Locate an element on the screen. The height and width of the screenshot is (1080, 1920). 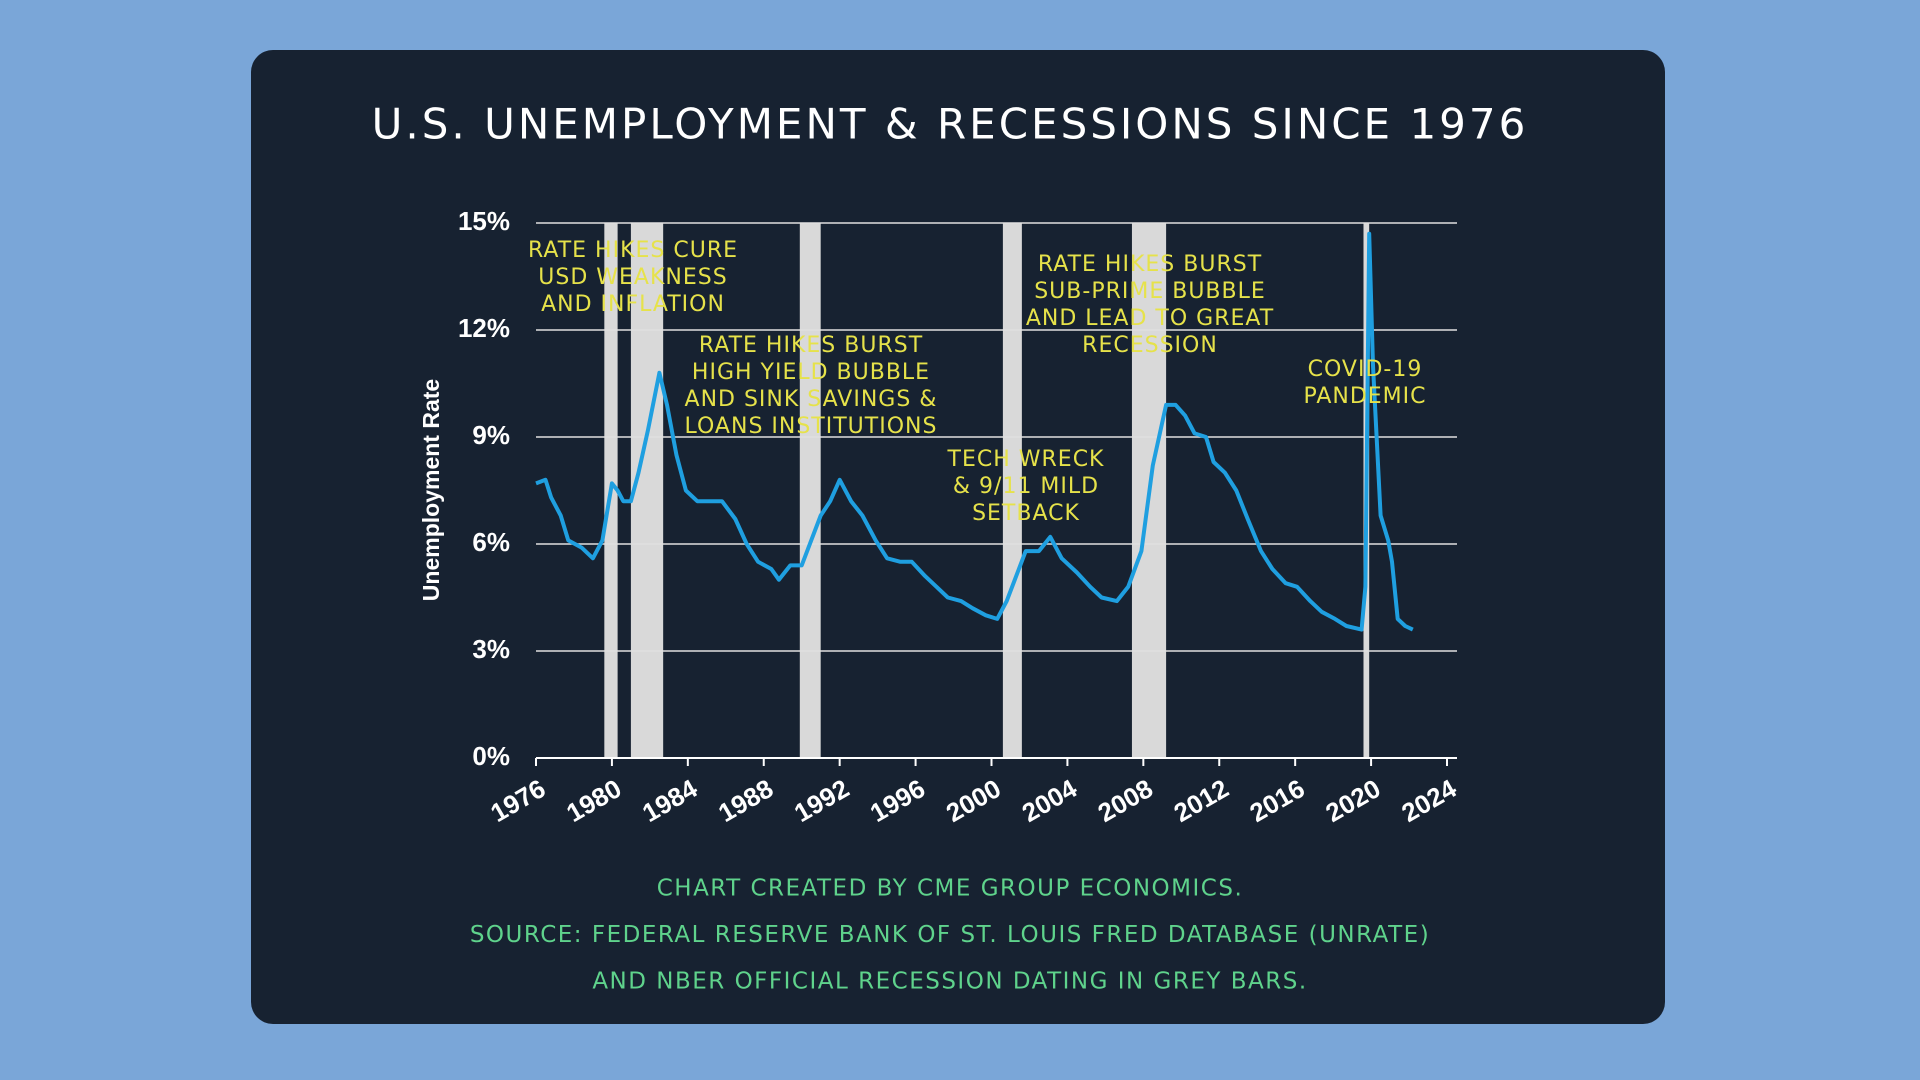
annotation: AND LEAD TO GREAT is located at coordinates (1150, 318).